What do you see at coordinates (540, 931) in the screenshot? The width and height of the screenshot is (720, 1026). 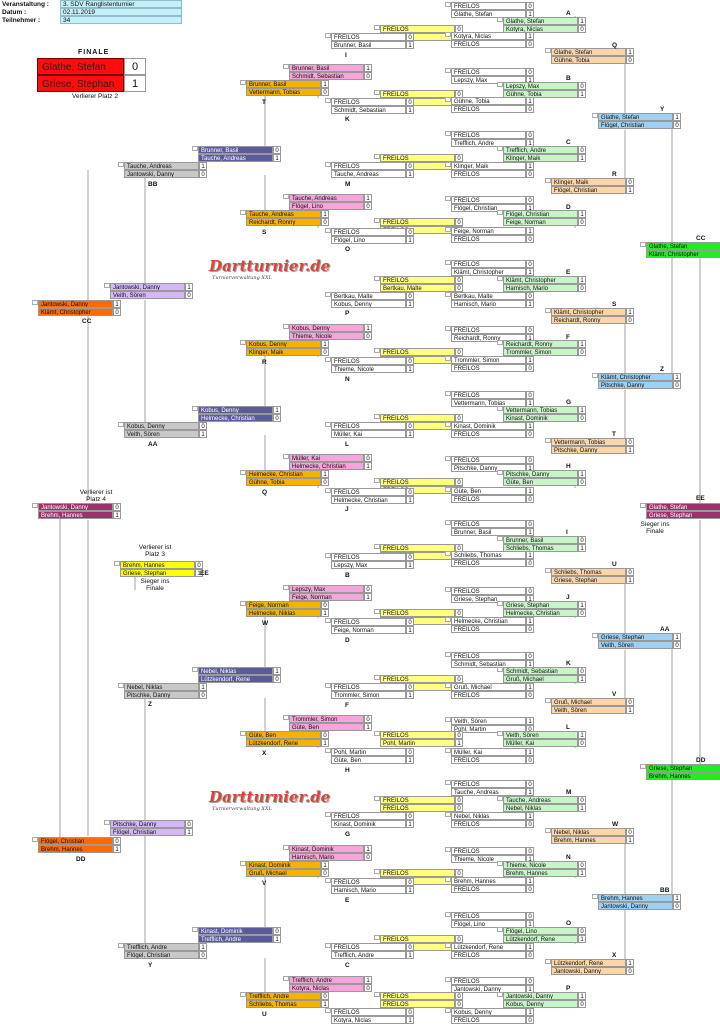 I see `player-name: Flögel, Lino` at bounding box center [540, 931].